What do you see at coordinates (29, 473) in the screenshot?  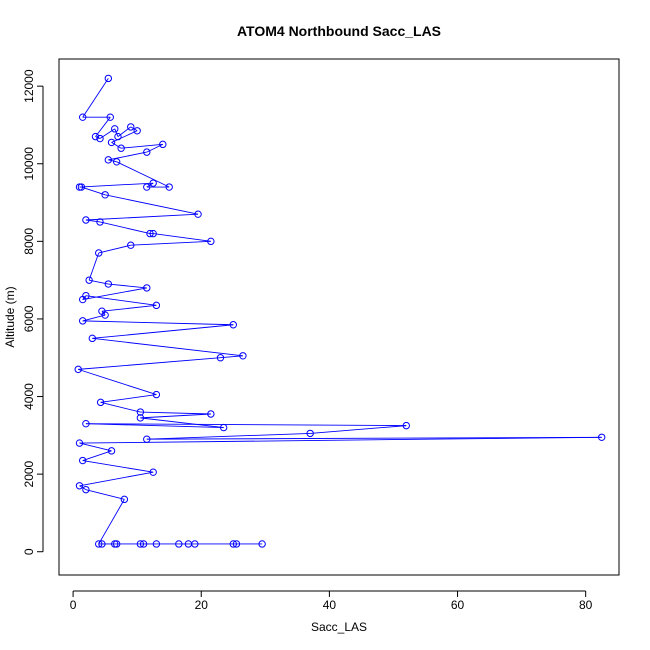 I see `y-tick-label: 2000` at bounding box center [29, 473].